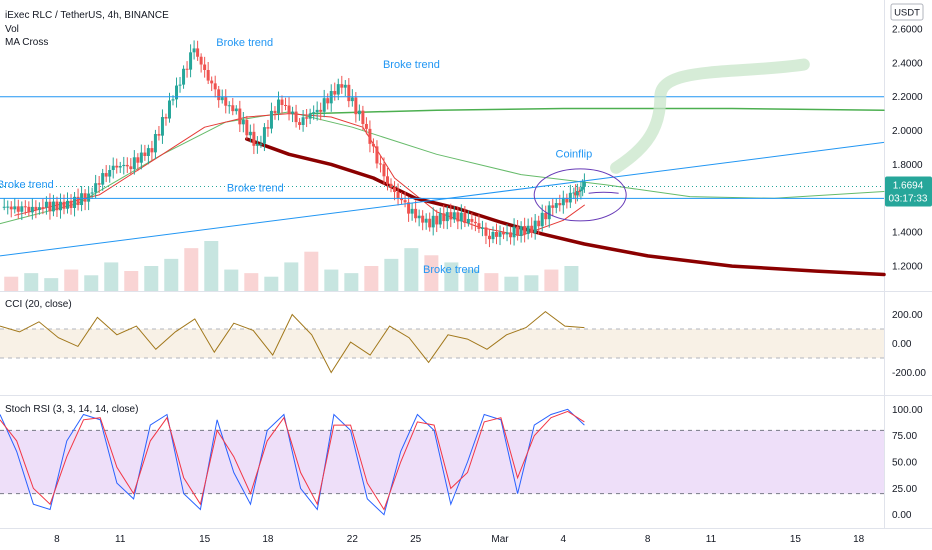 The height and width of the screenshot is (550, 932). What do you see at coordinates (907, 410) in the screenshot?
I see `stoch-y-tick-label: 100.00` at bounding box center [907, 410].